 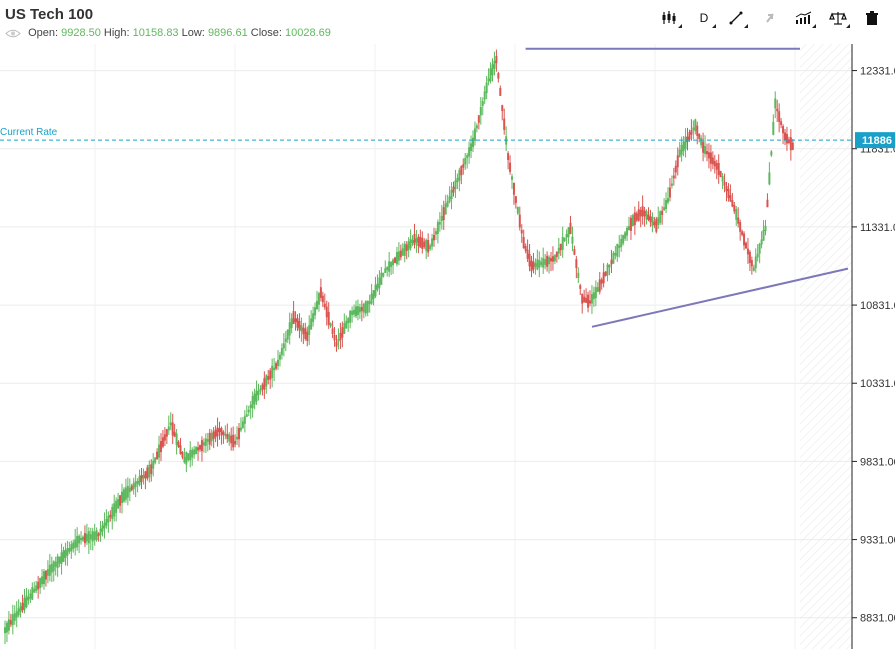 I want to click on period-label: D, so click(x=704, y=18).